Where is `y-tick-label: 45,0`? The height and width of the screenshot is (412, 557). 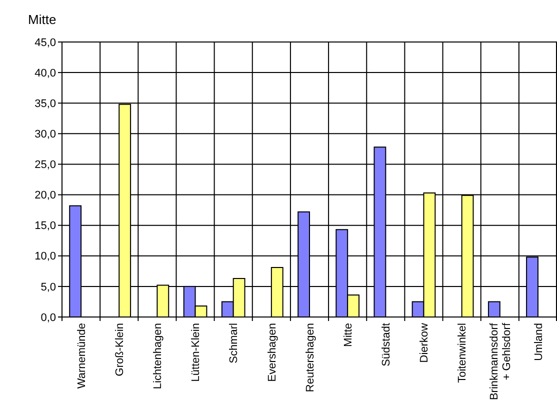 y-tick-label: 45,0 is located at coordinates (45, 42).